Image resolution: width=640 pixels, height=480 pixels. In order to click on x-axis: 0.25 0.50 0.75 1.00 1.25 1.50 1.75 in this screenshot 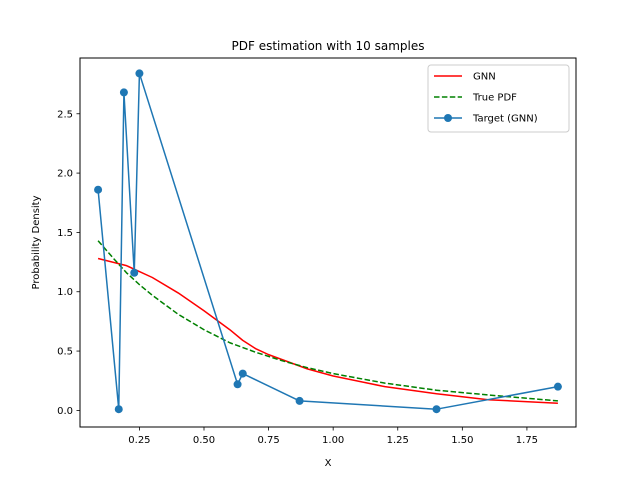, I will do `click(333, 436)`.